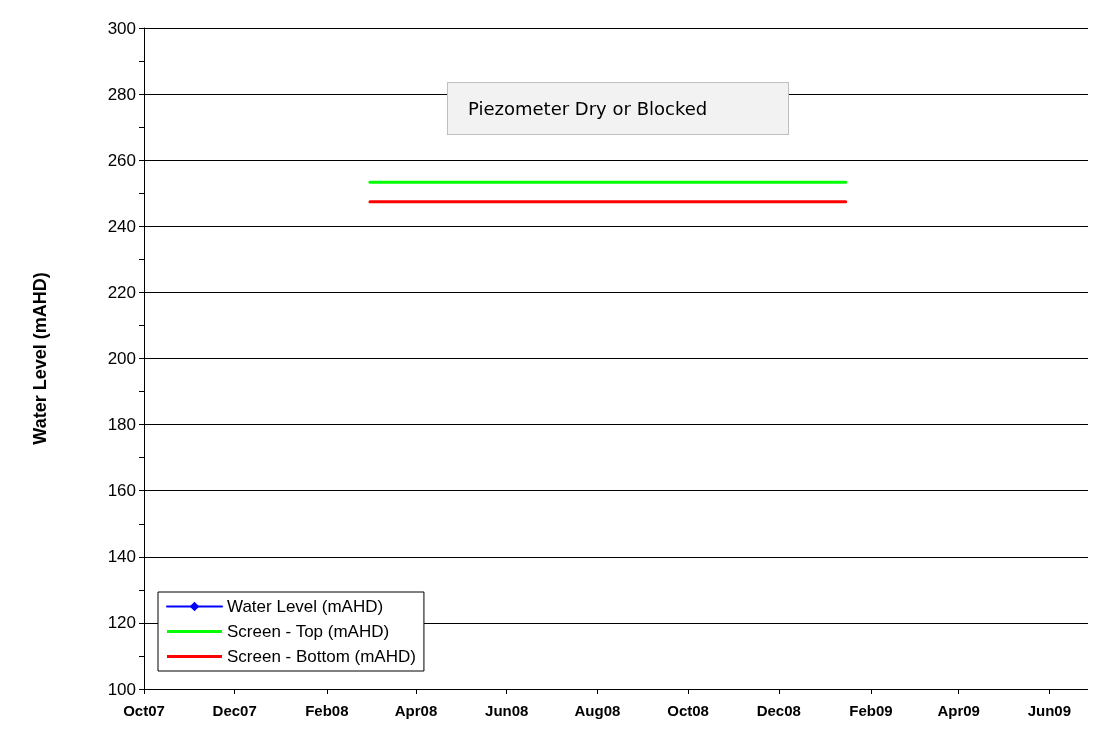 This screenshot has height=747, width=1096. I want to click on legend-label: Screen - Bottom (mAHD), so click(321, 656).